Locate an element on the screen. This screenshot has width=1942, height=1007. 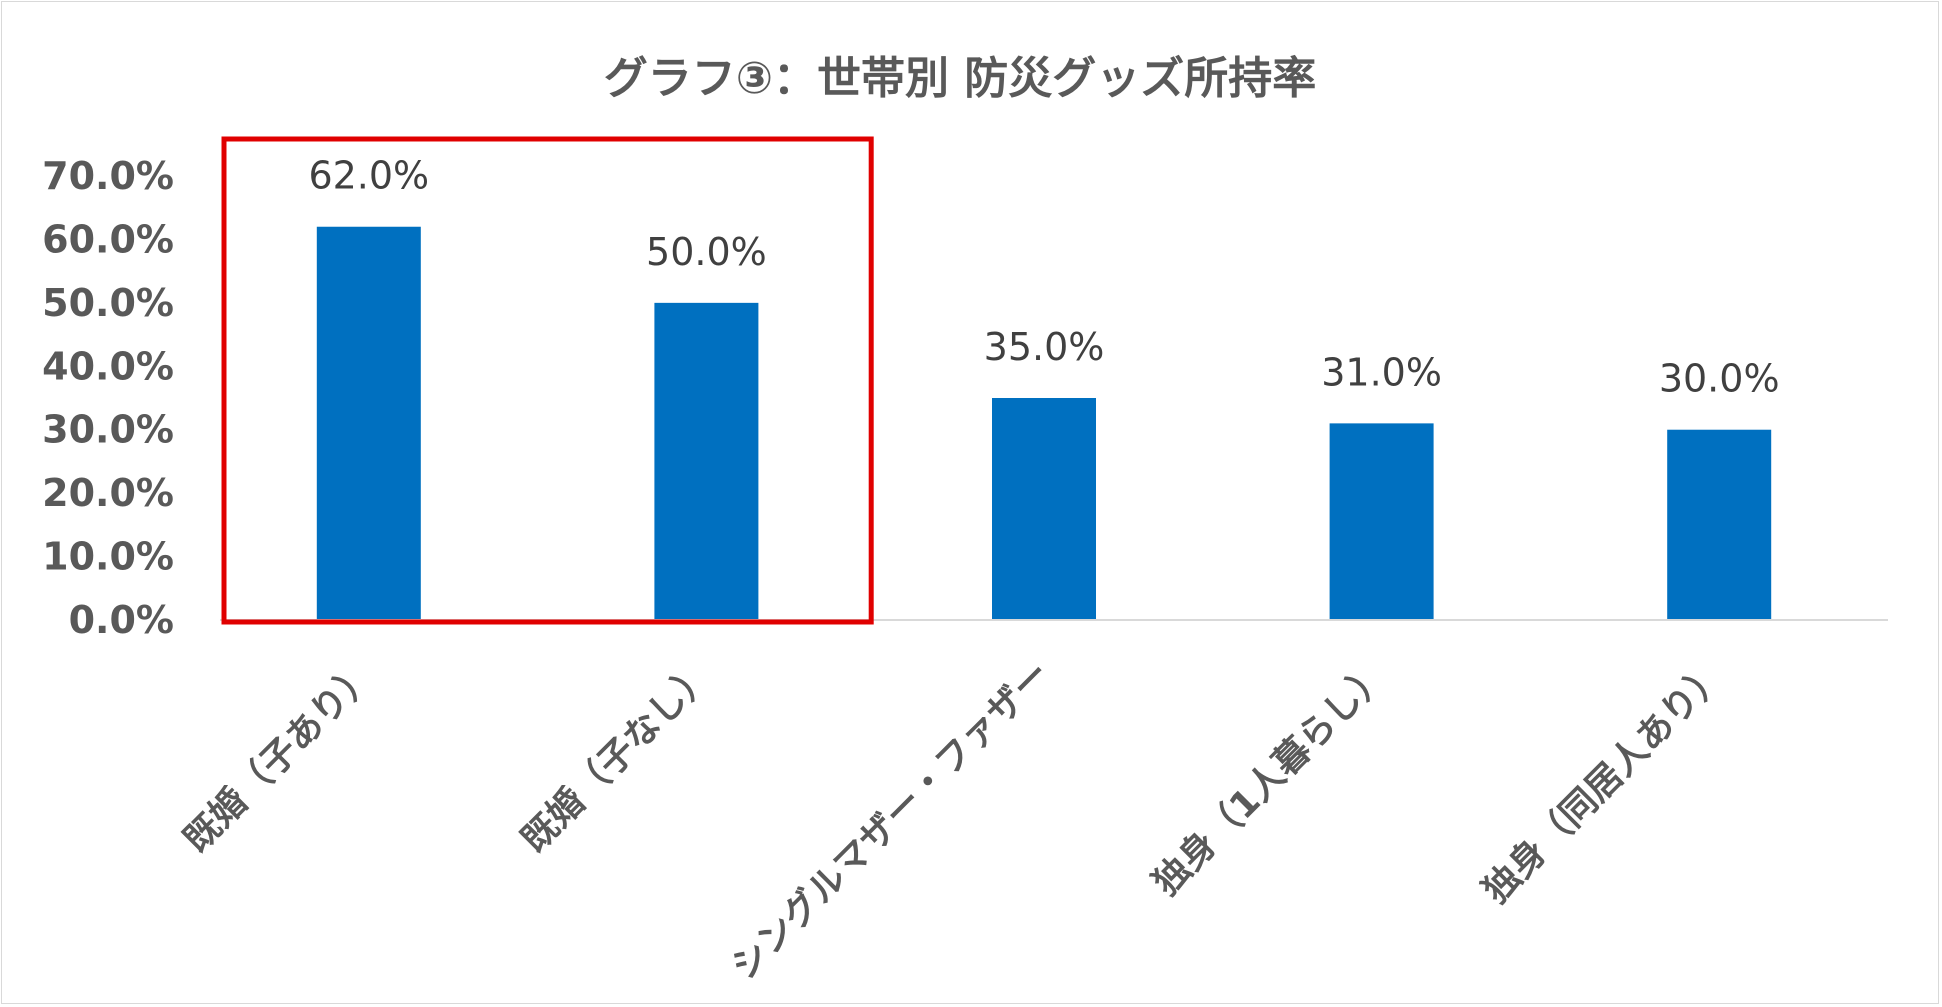
x-tick-label: 独身（同居人あり） is located at coordinates (1604, 782).